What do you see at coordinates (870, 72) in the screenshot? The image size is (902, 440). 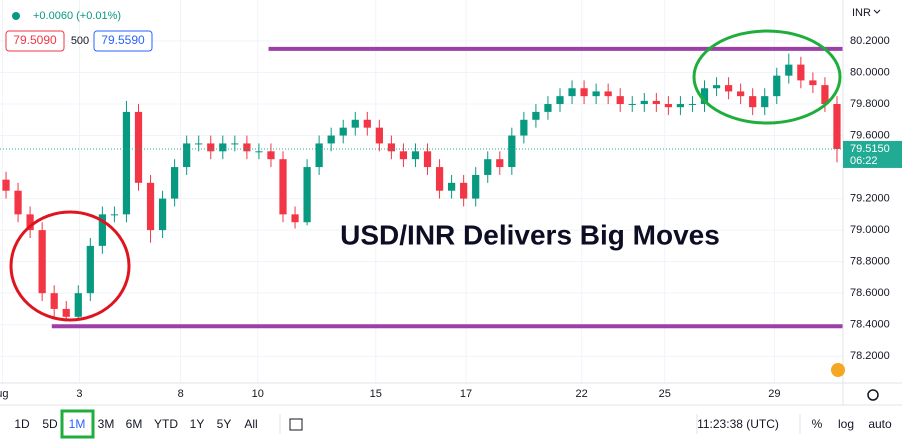 I see `y-tick-label: 80.0000` at bounding box center [870, 72].